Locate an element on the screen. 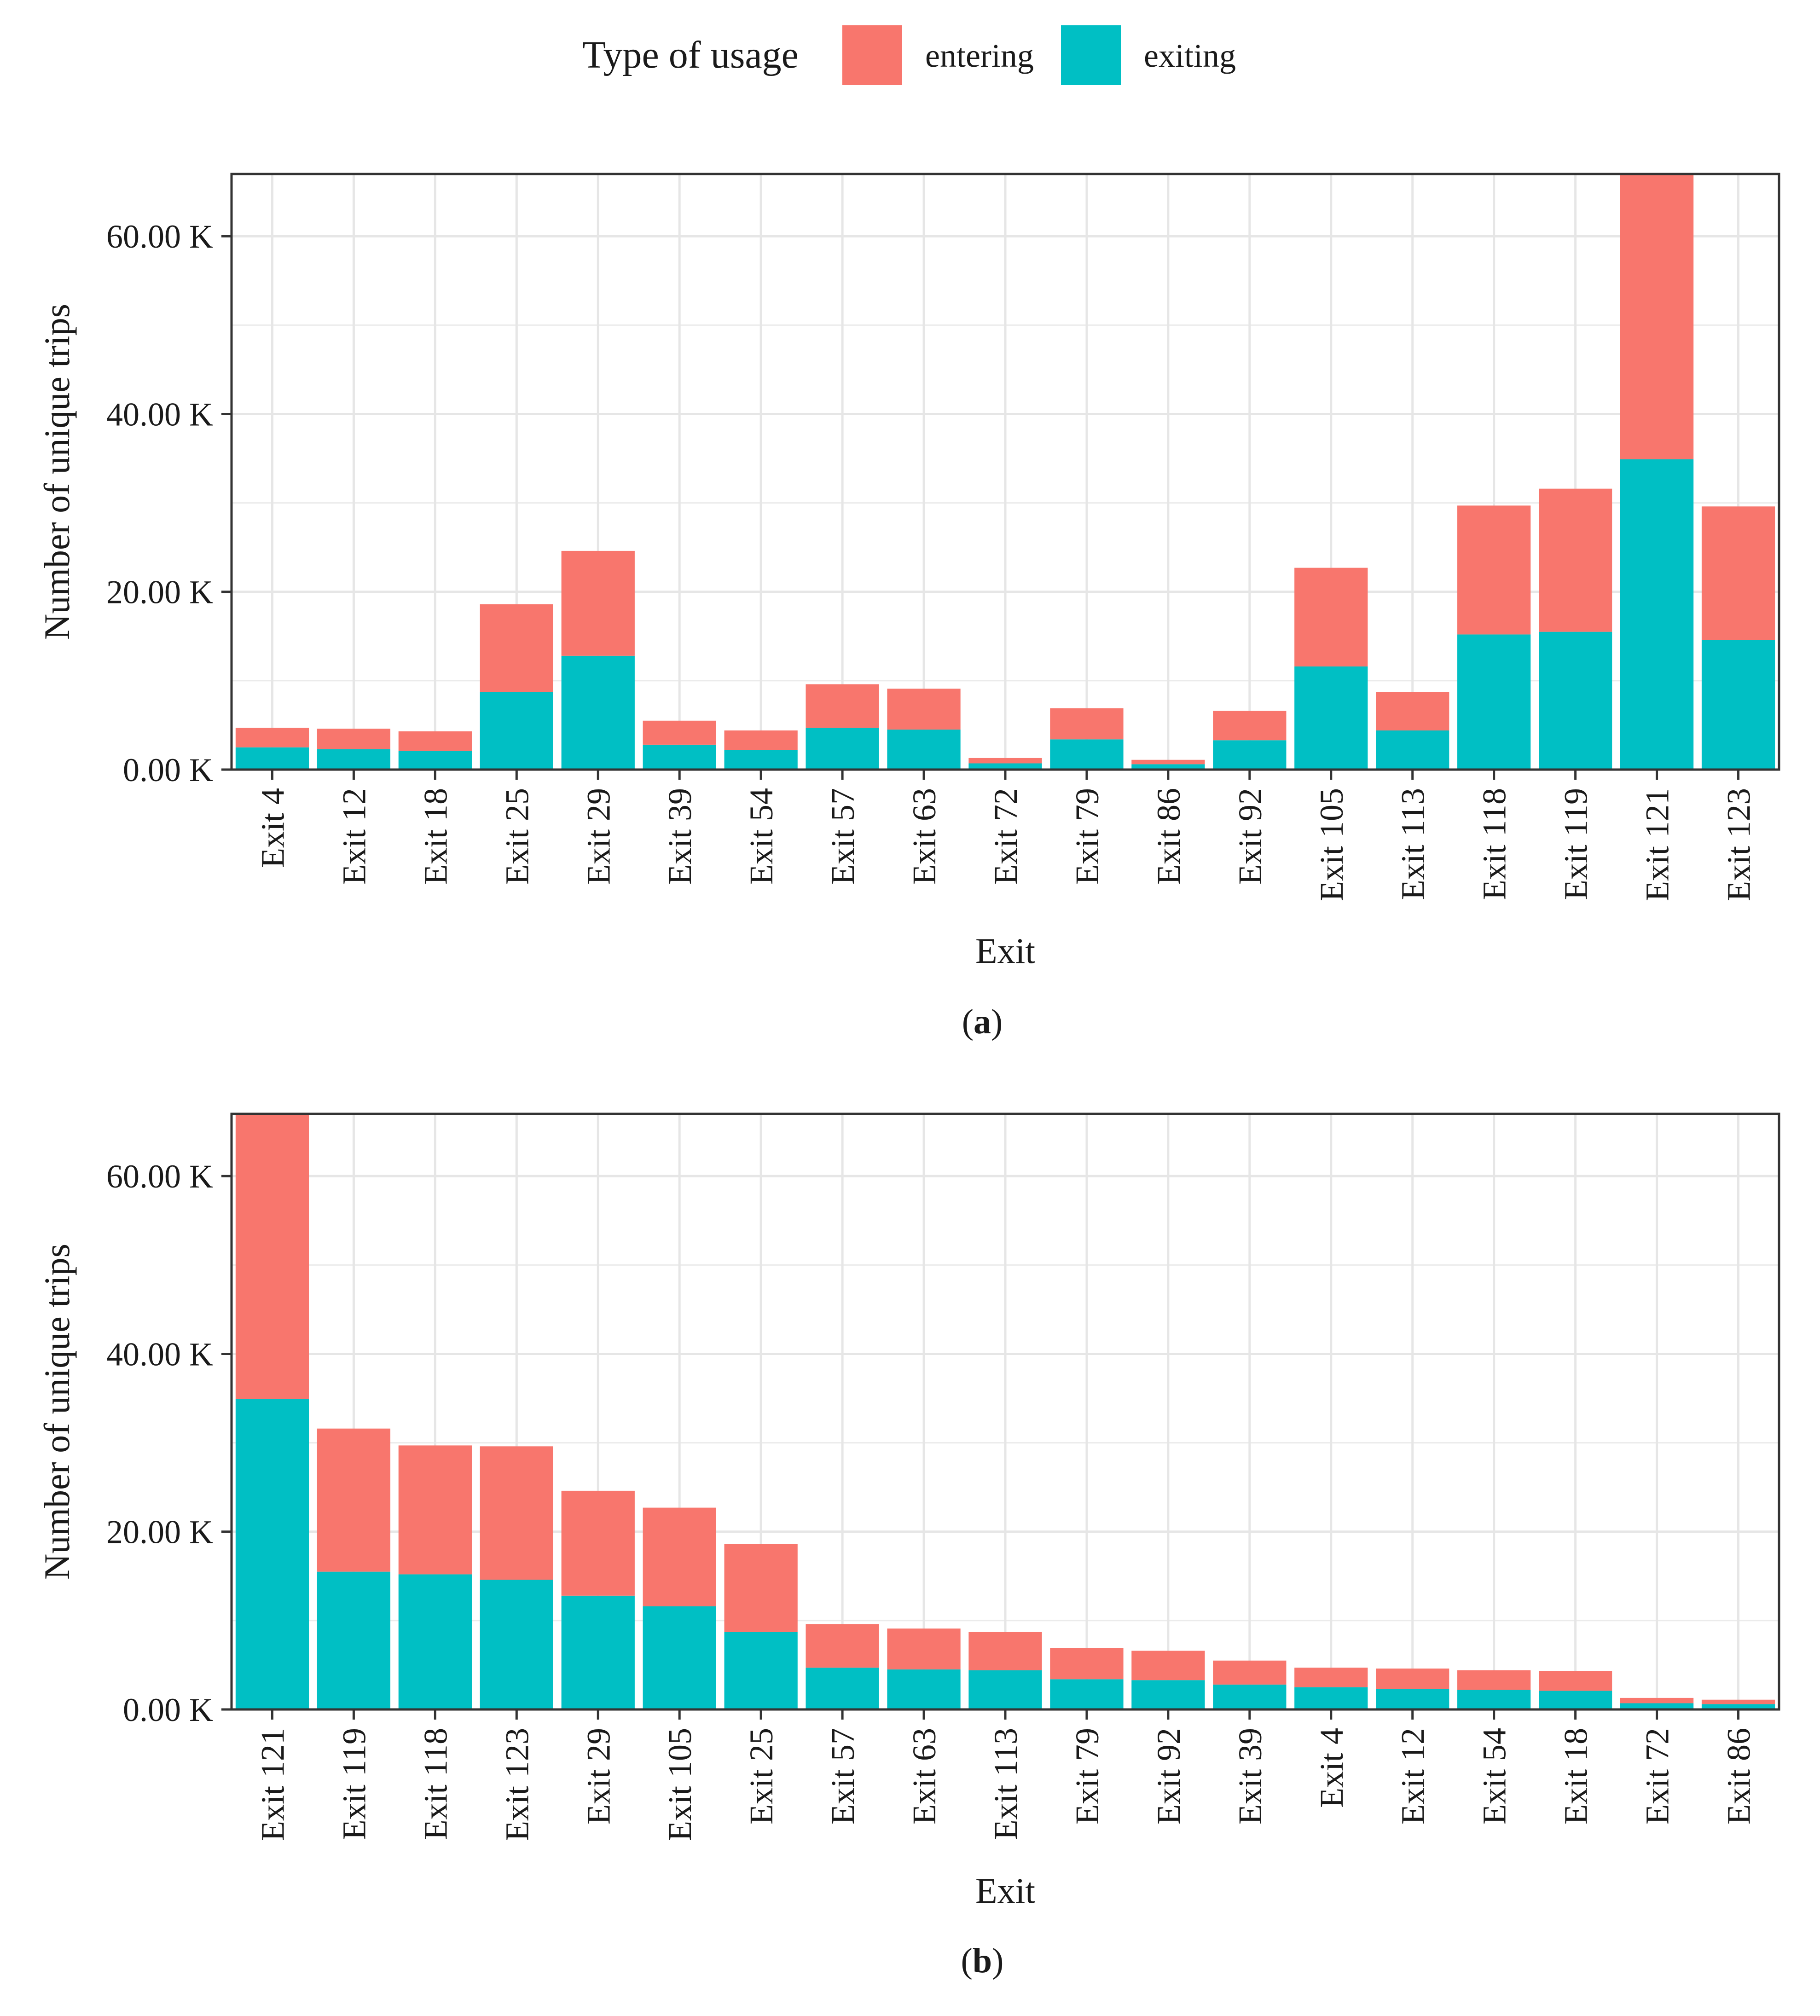  x-tick-label: Exit 92 is located at coordinates (1250, 836).